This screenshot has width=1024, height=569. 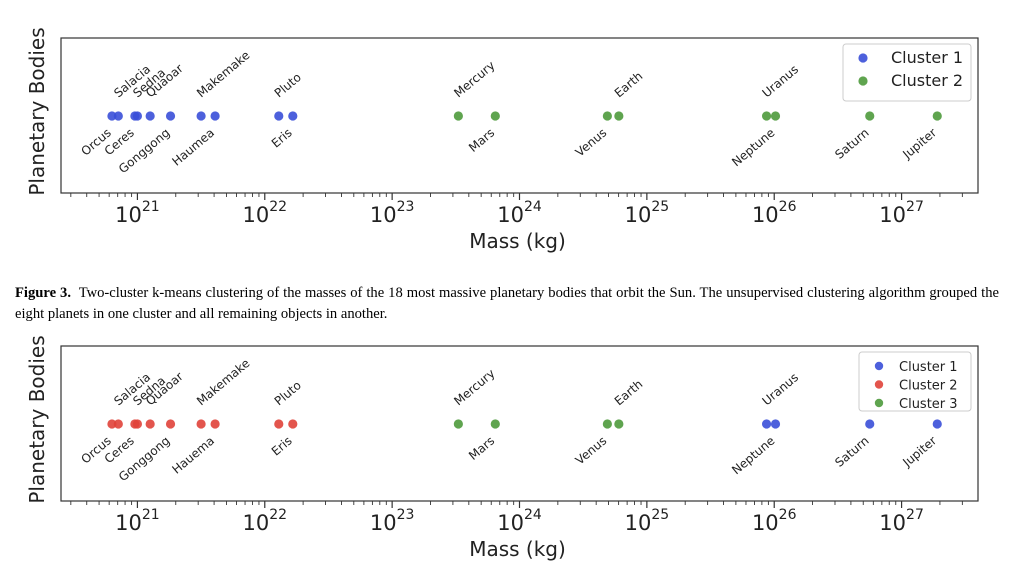 I want to click on point-gonggong, so click(x=170, y=116).